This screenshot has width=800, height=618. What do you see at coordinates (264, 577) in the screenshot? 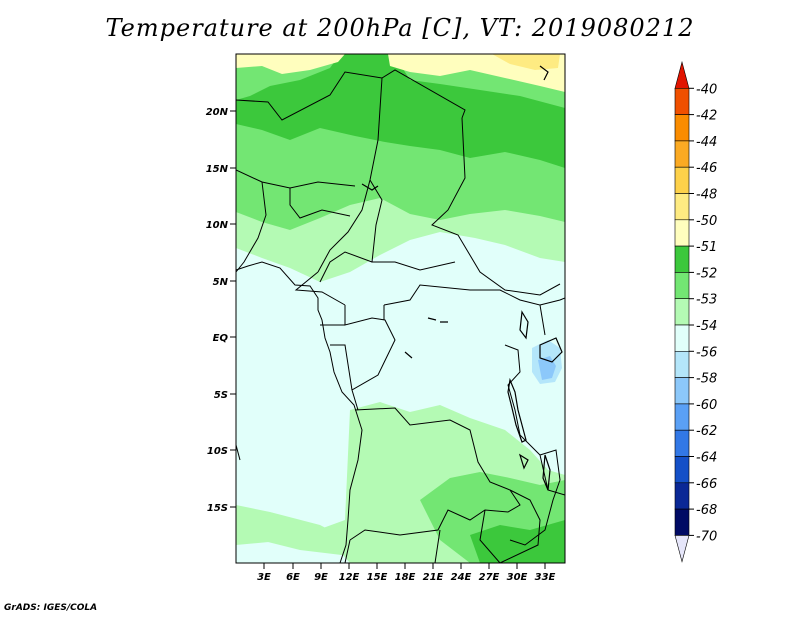
I see `lon-label-3e: 3E` at bounding box center [264, 577].